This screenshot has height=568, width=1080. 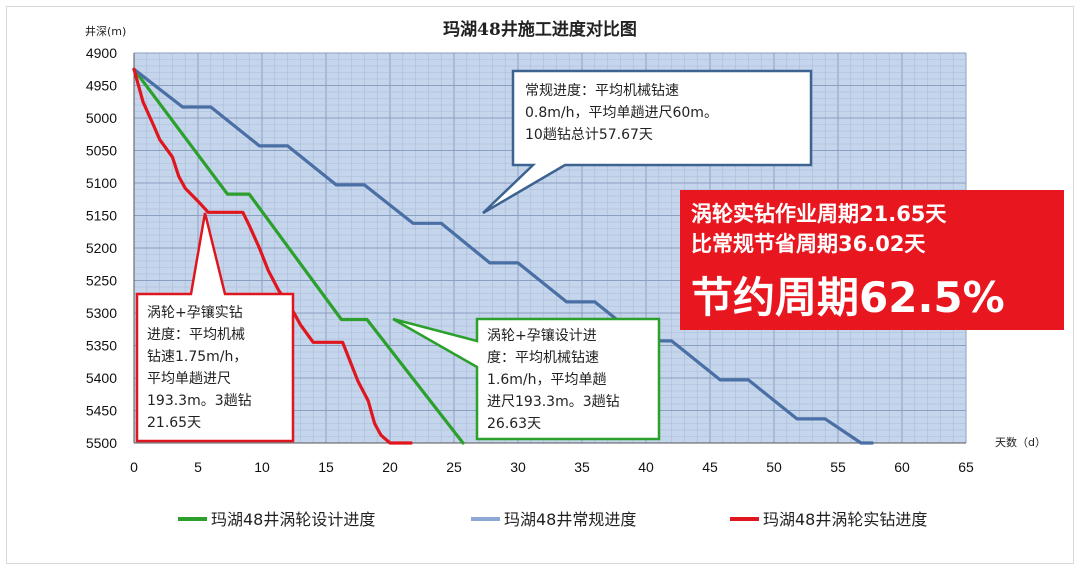 What do you see at coordinates (101, 216) in the screenshot?
I see `y-tick-label: 5150` at bounding box center [101, 216].